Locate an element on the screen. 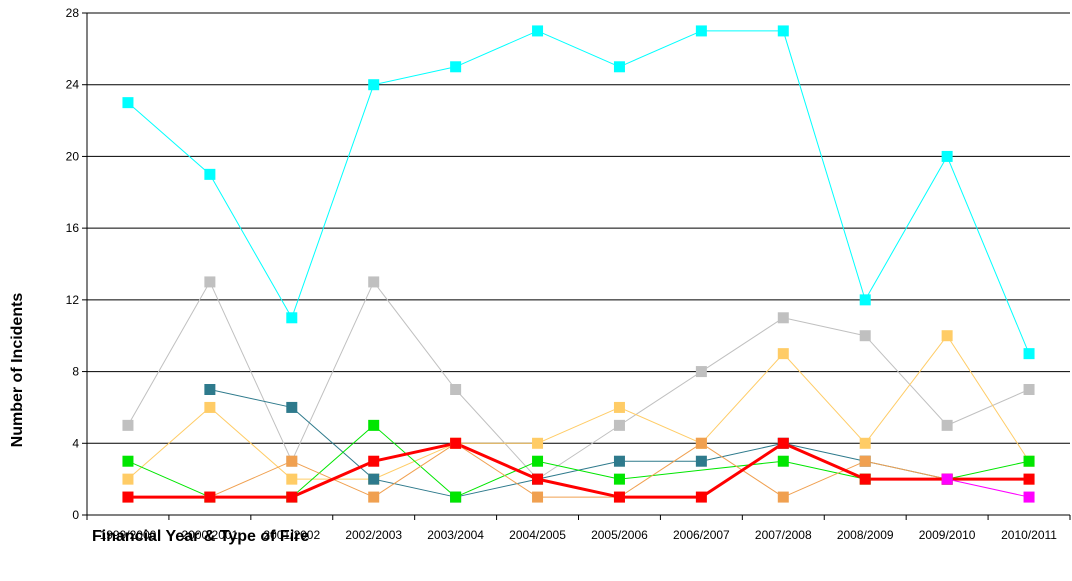  y-tick-label: 8 is located at coordinates (75, 372).